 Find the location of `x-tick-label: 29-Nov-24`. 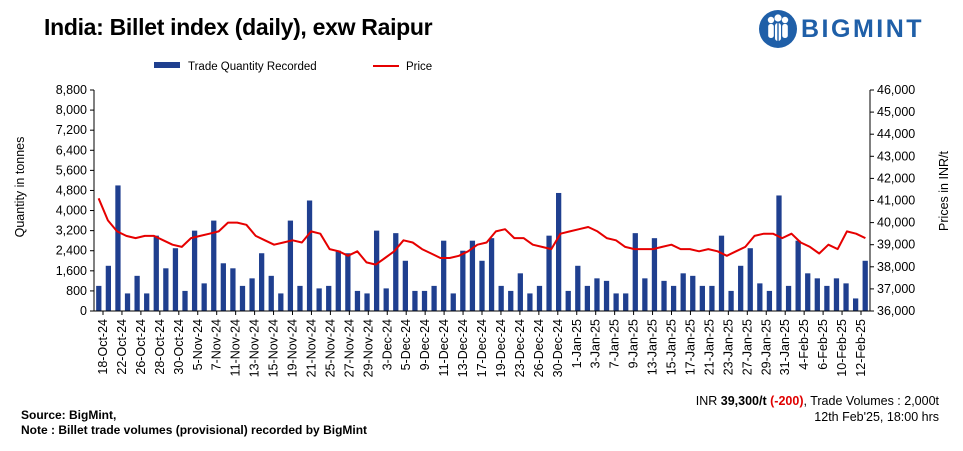

x-tick-label: 29-Nov-24 is located at coordinates (368, 348).